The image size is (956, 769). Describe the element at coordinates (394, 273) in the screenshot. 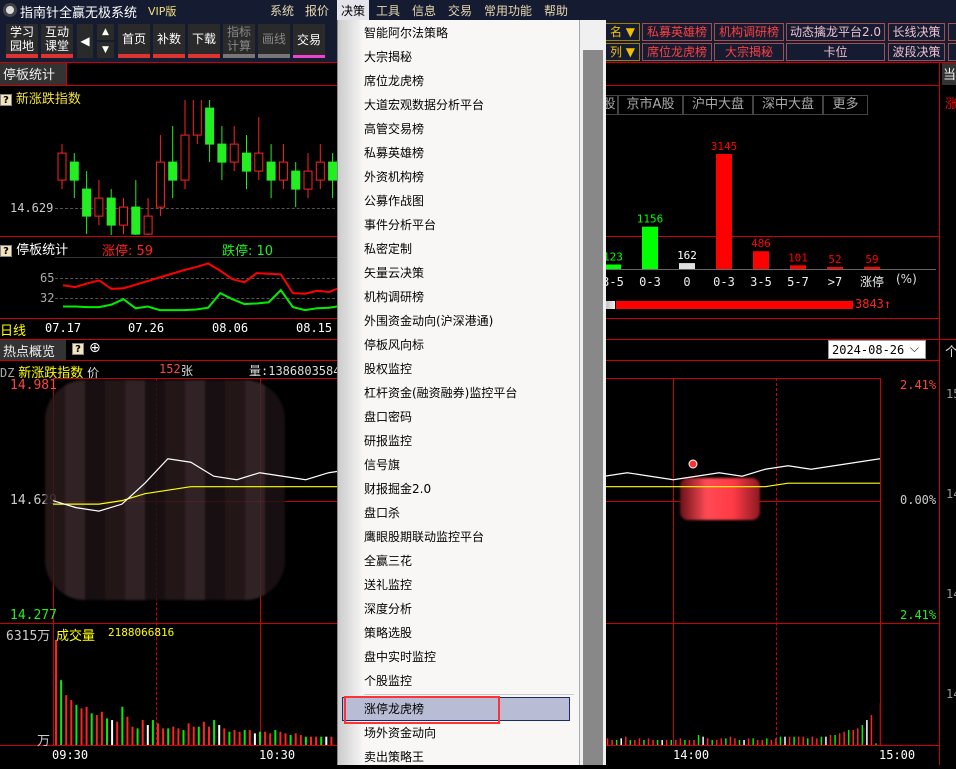

I see `menu-item: 矢量云决策` at that location.